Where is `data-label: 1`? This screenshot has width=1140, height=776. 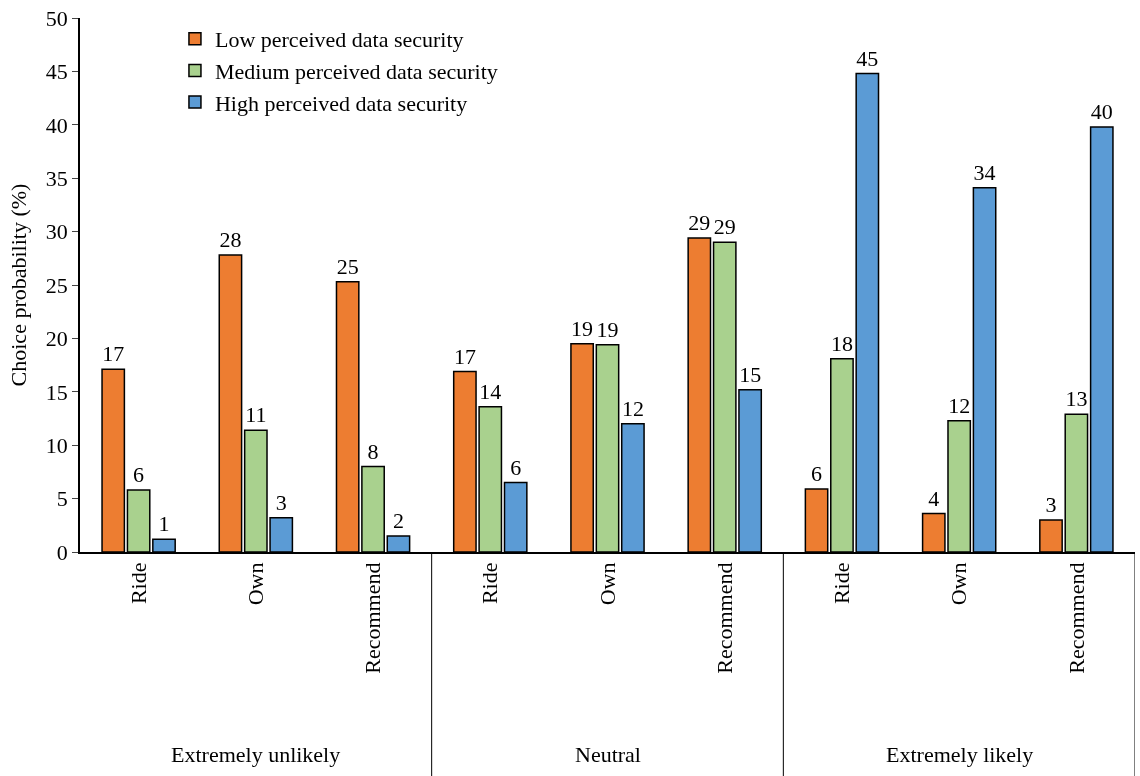
data-label: 1 is located at coordinates (164, 524).